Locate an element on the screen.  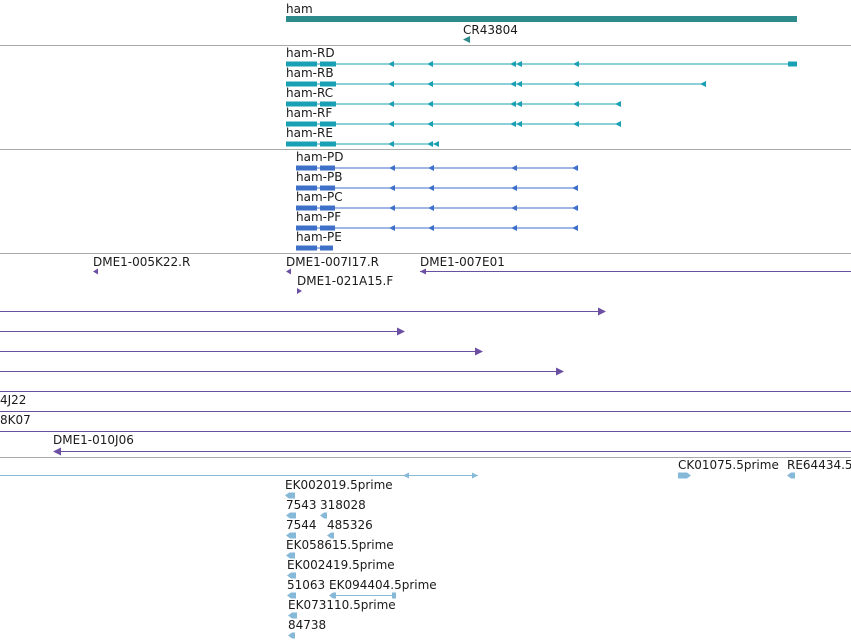
est-label: 318028 is located at coordinates (343, 505).